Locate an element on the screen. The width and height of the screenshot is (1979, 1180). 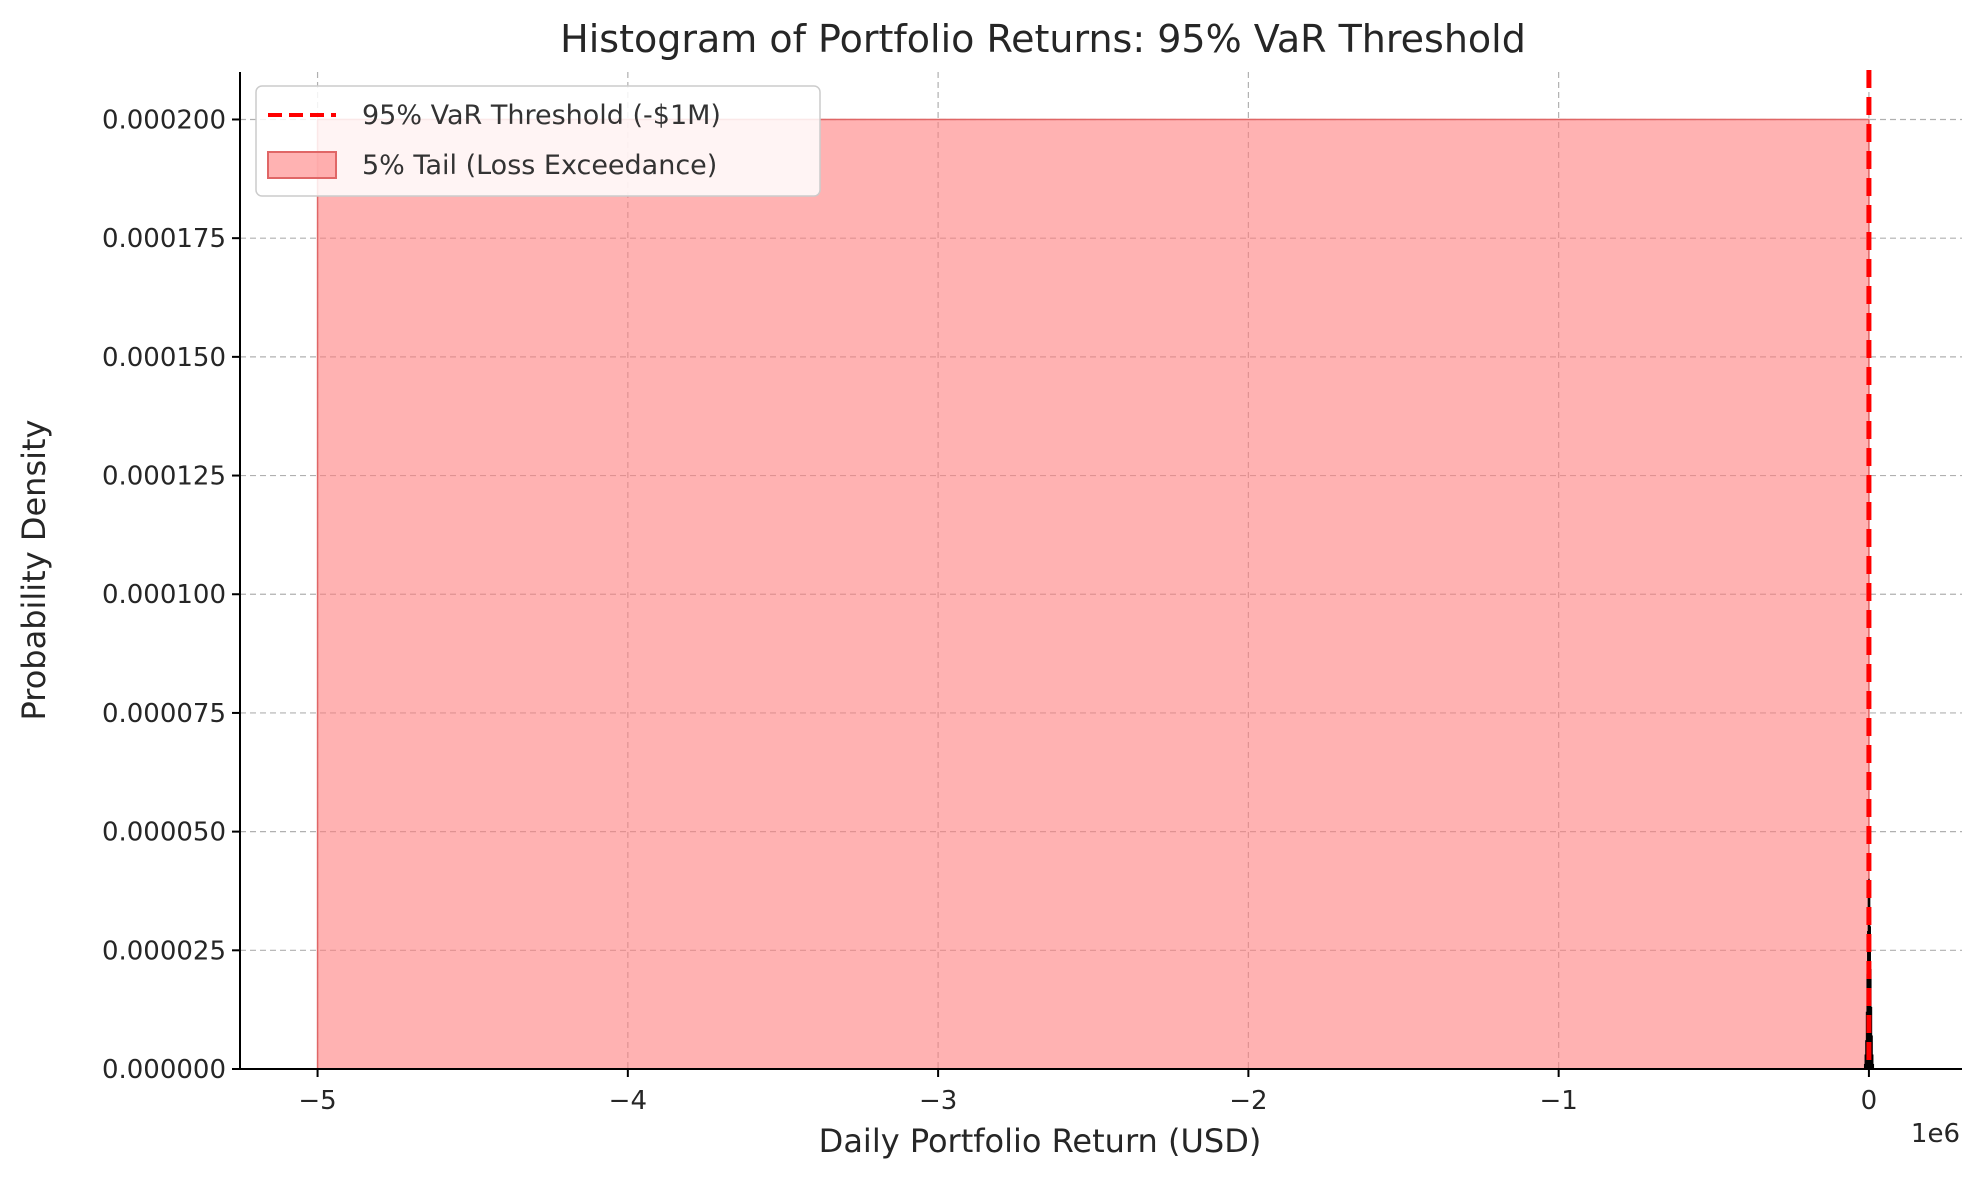
x-axis-scale-label: 1e6 is located at coordinates (1935, 1134).